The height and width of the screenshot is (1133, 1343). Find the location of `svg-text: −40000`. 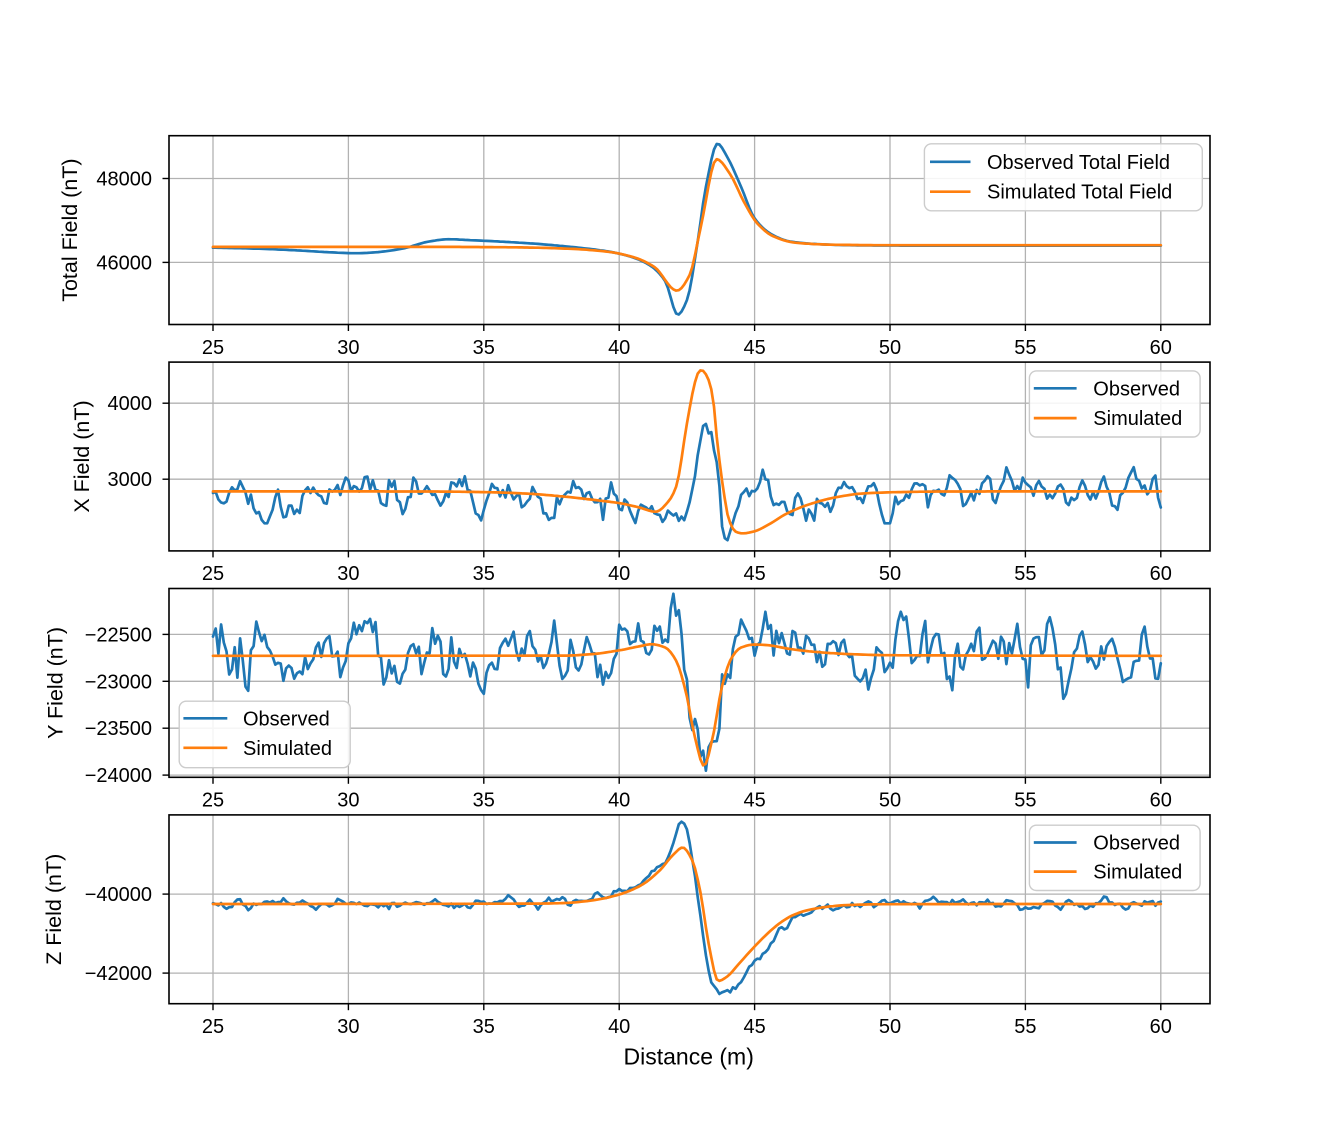

svg-text: −40000 is located at coordinates (118, 895).